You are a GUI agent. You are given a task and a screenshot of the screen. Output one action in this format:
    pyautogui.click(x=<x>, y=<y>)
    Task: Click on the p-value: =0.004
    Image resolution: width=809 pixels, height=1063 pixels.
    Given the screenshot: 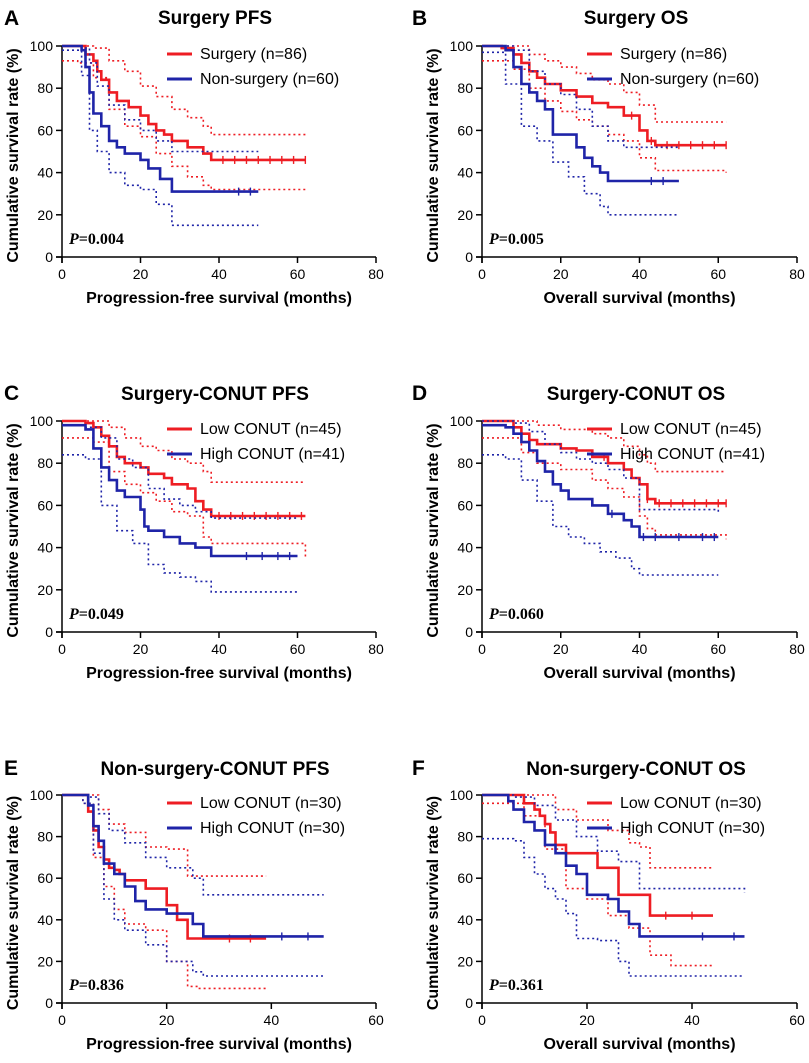 What is the action you would take?
    pyautogui.click(x=101, y=239)
    